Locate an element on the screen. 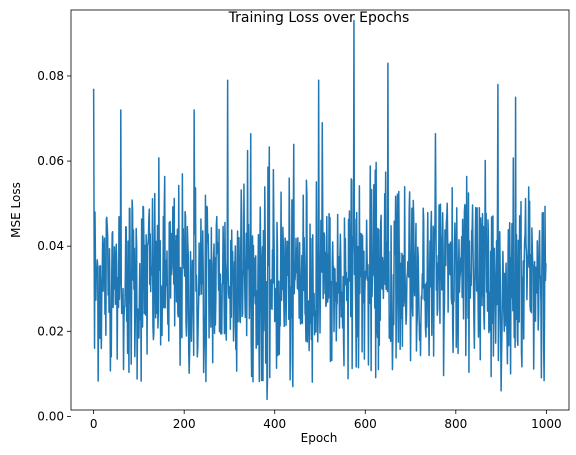 This screenshot has width=576, height=455. y-tick-label: 0.00 is located at coordinates (50, 416).